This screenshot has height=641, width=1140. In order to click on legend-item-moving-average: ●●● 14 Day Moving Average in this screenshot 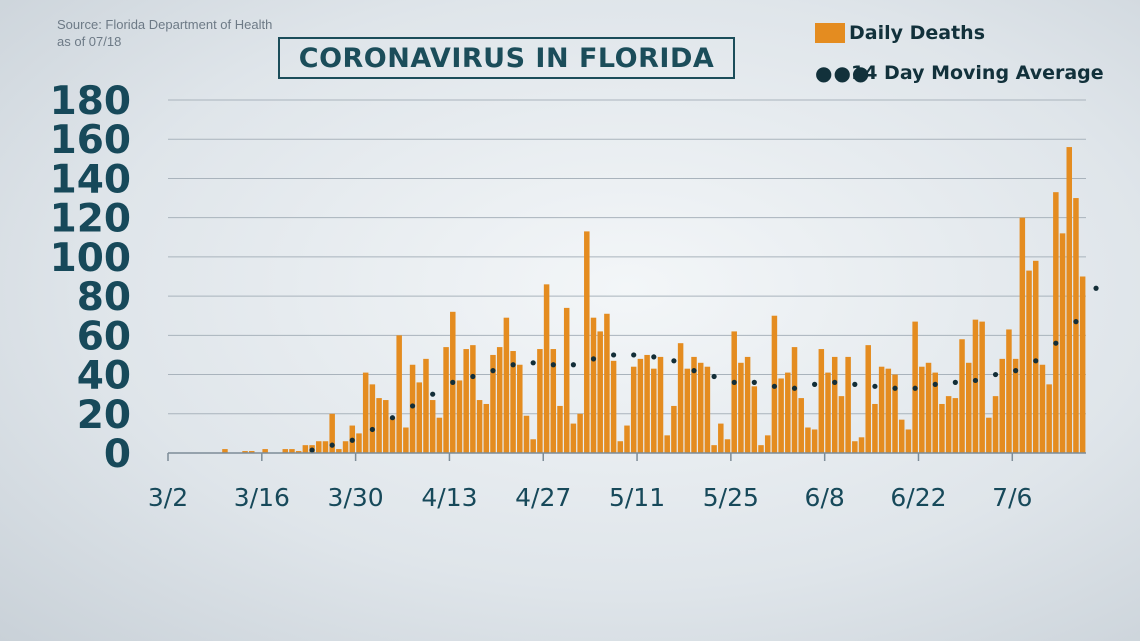, I will do `click(959, 73)`.